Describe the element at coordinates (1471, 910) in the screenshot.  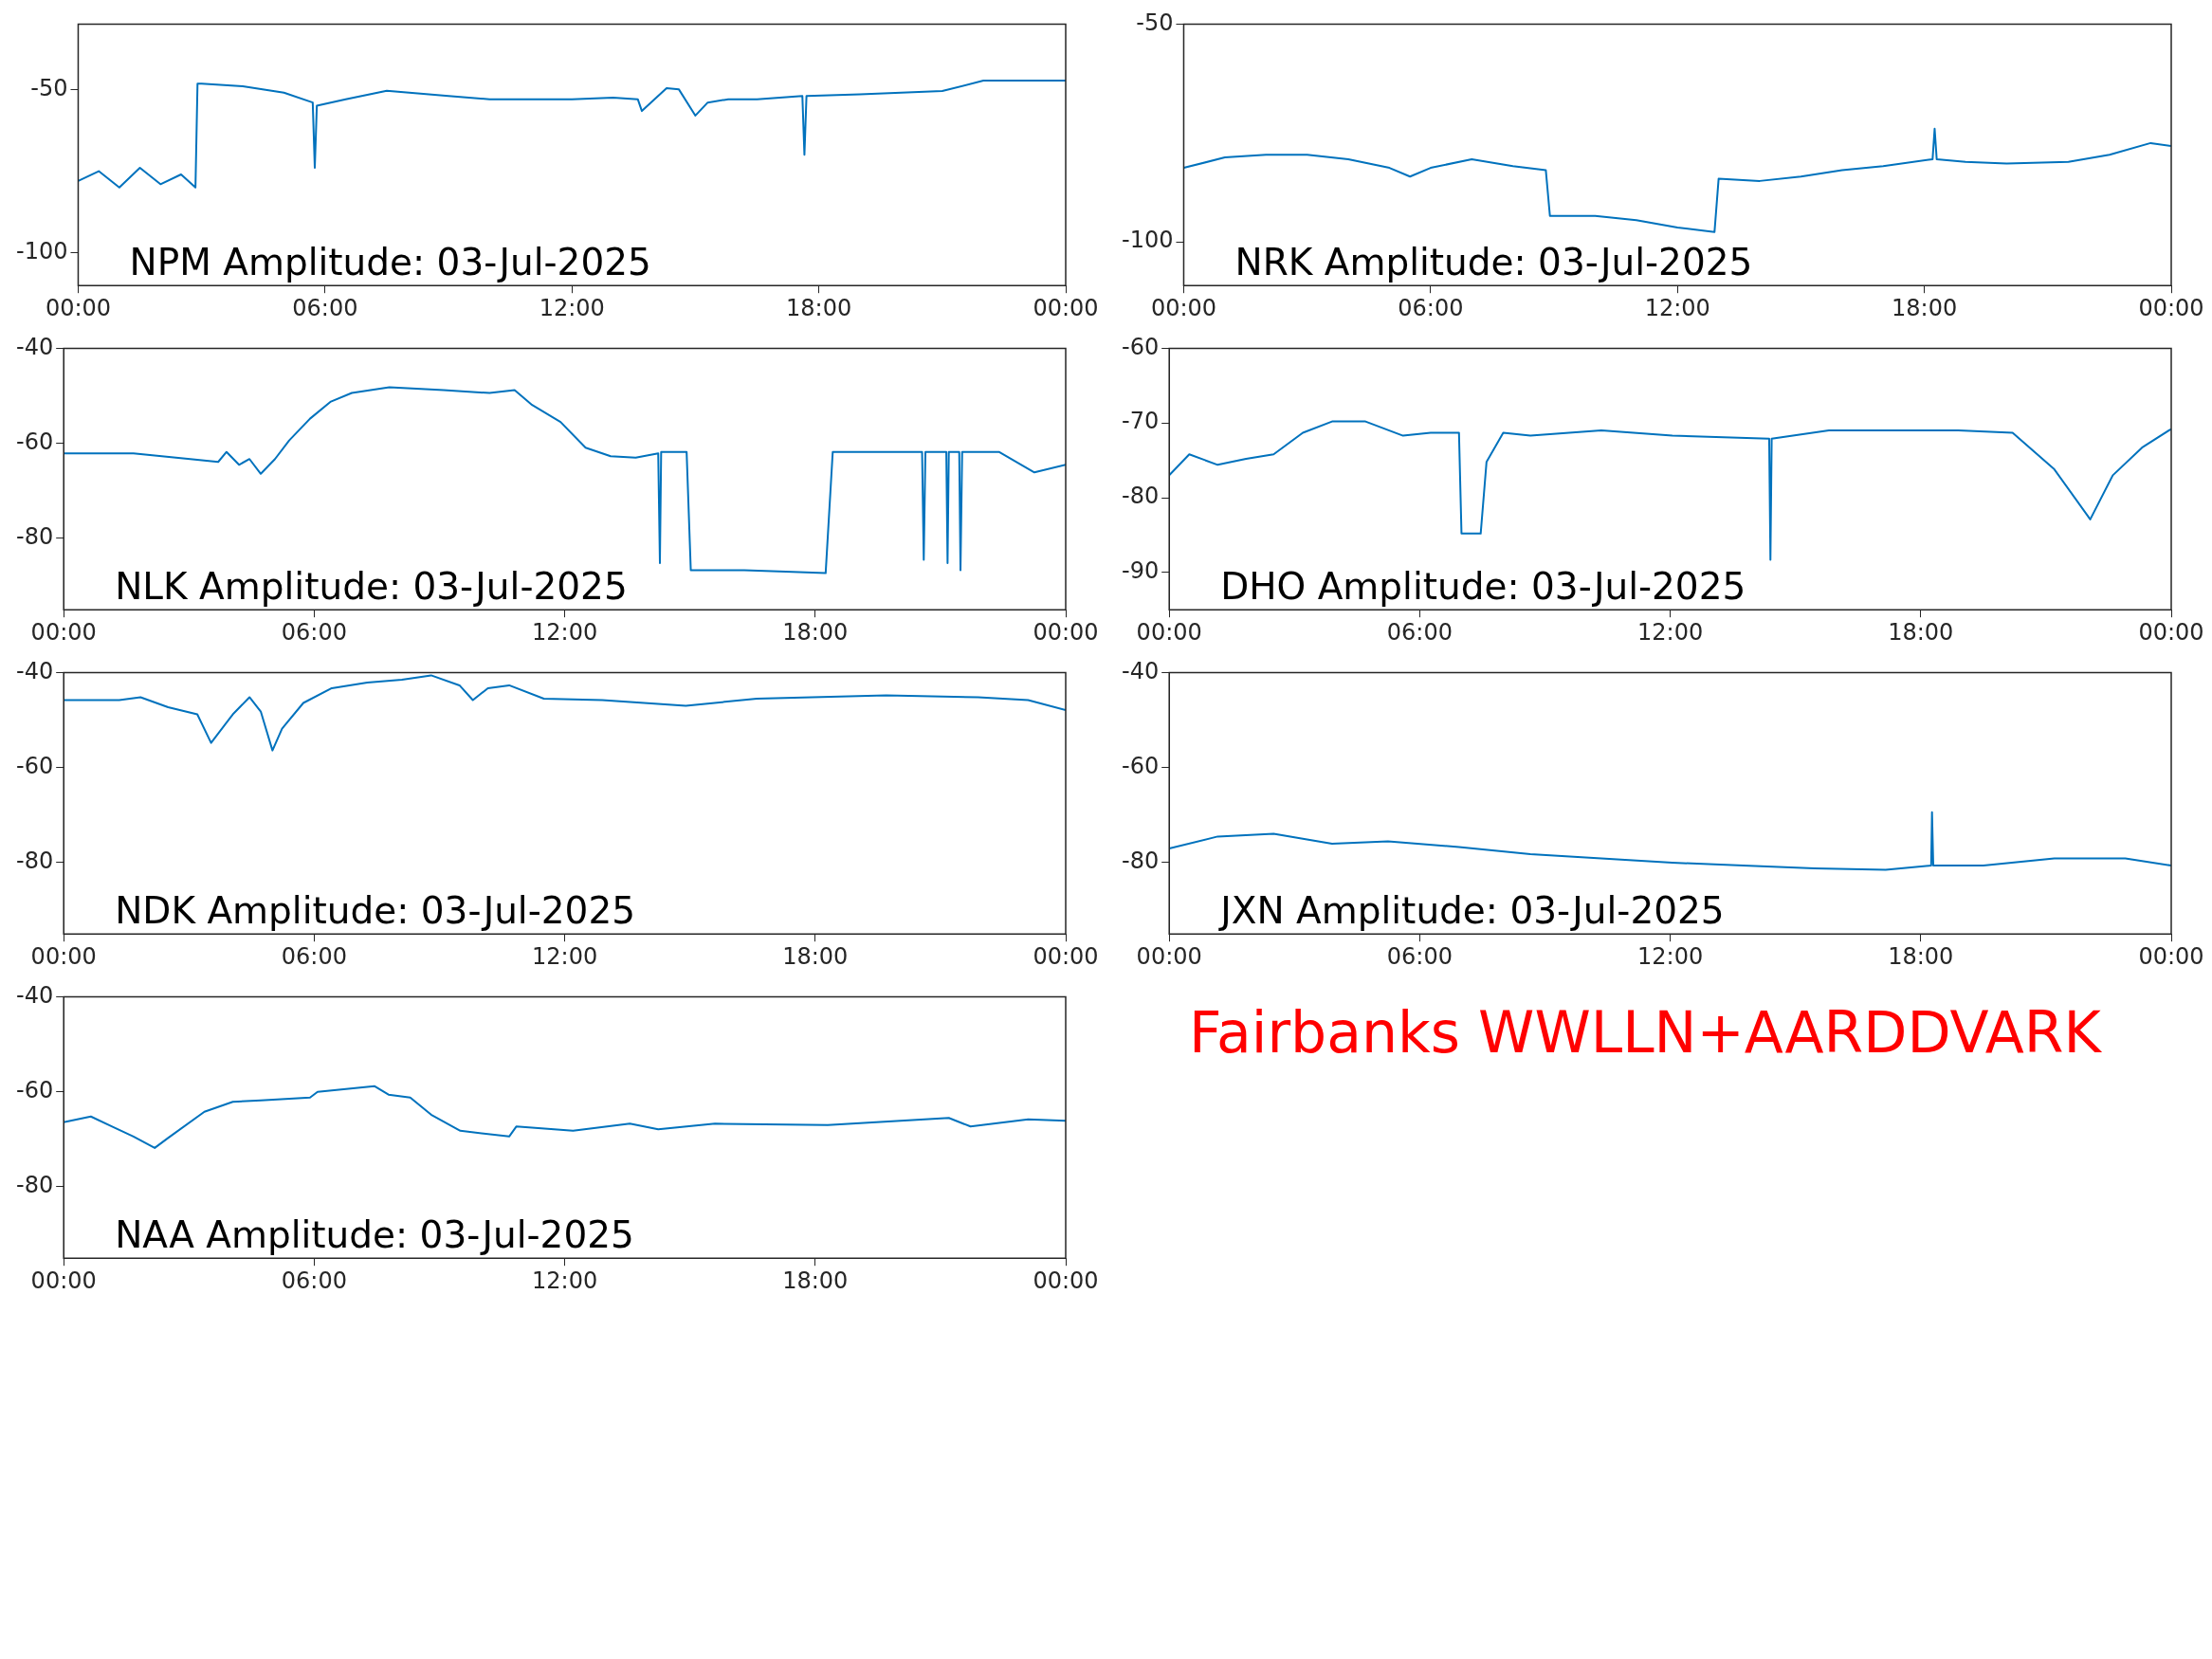
I see `text: JXN Amplitude: 03-Jul-2025` at that location.